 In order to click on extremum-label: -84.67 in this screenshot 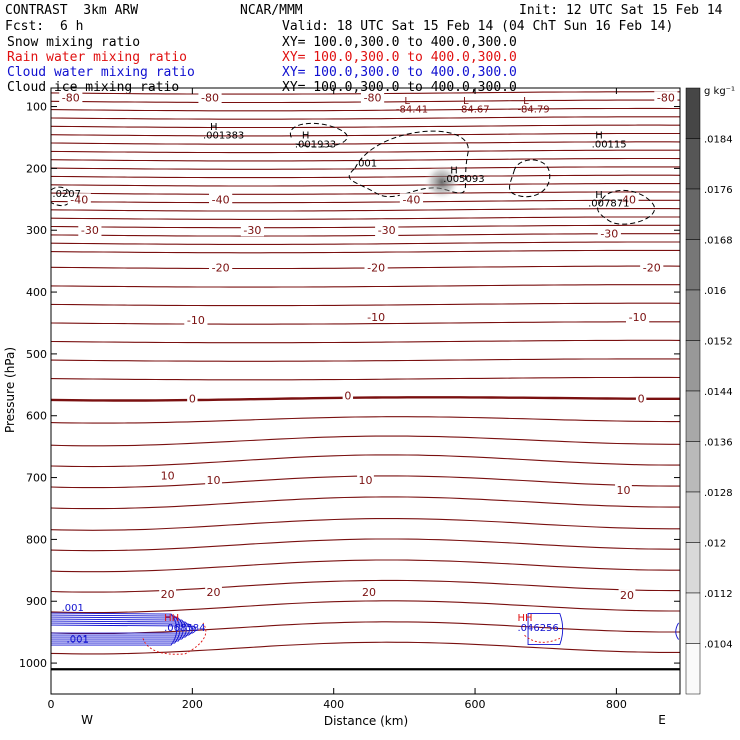, I will do `click(473, 110)`.